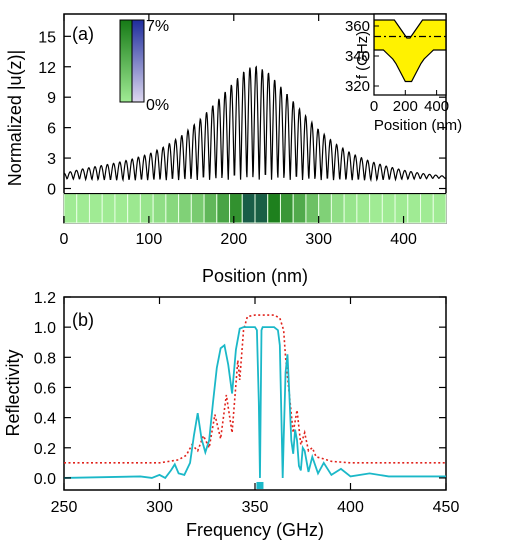  What do you see at coordinates (255, 530) in the screenshot?
I see `panel-b-xlabel: Frequency (GHz)` at bounding box center [255, 530].